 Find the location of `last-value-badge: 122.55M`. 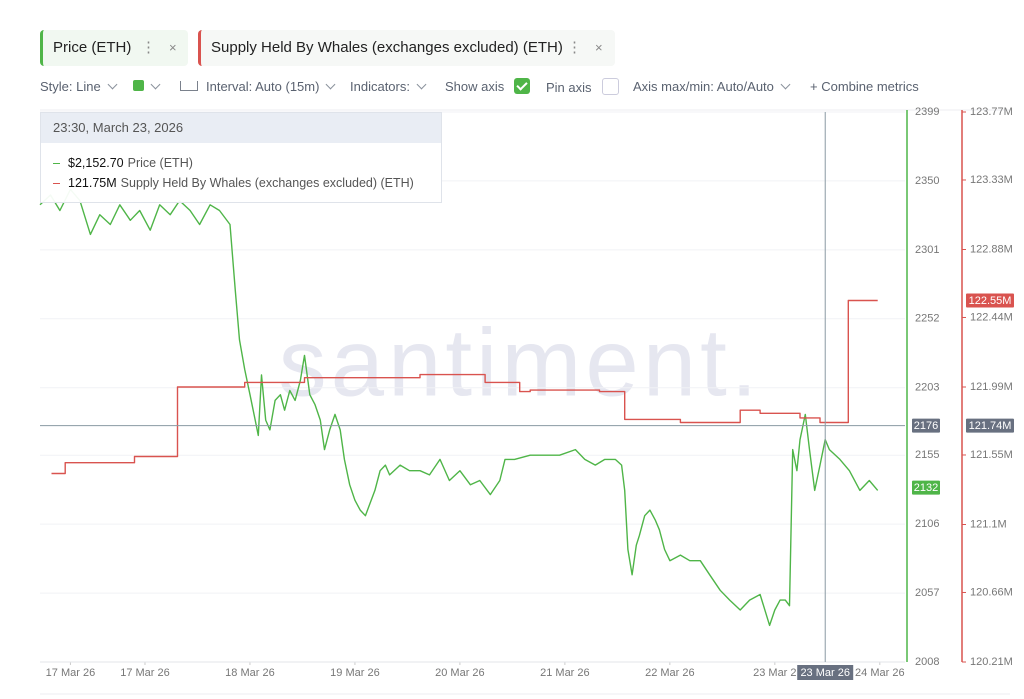

last-value-badge: 122.55M is located at coordinates (990, 300).